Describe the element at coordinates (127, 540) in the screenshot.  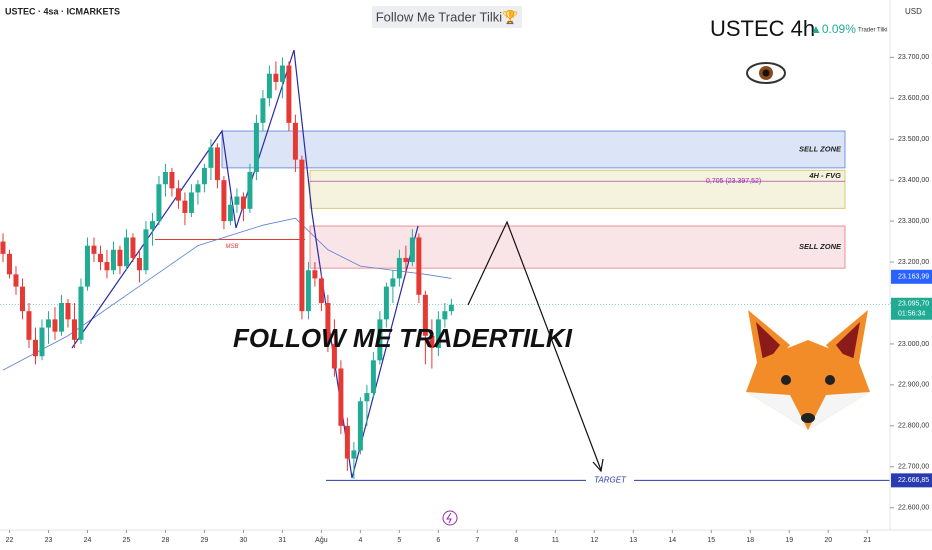
I see `x-tick-label: 25` at that location.